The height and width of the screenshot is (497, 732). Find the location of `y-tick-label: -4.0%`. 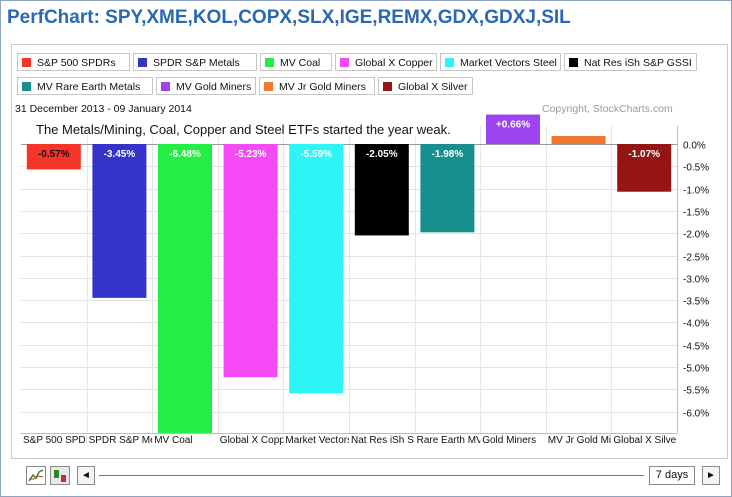

y-tick-label: -4.0% is located at coordinates (696, 324).